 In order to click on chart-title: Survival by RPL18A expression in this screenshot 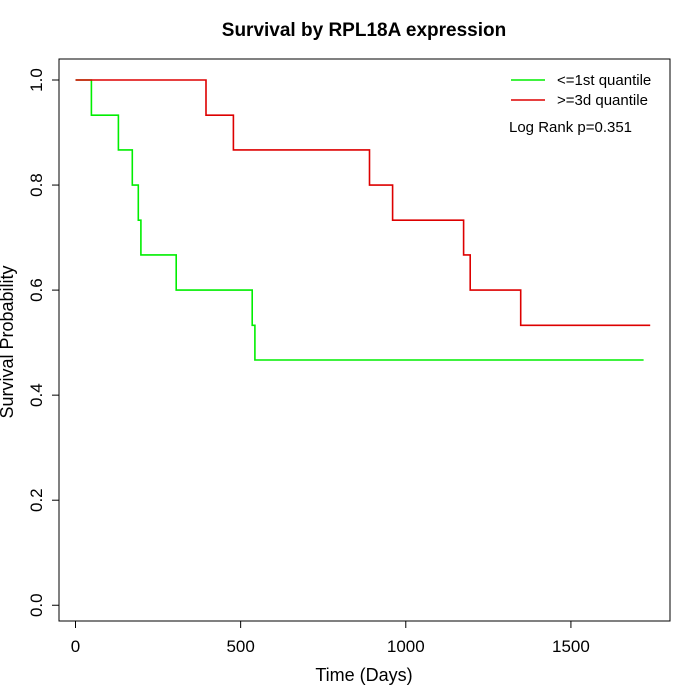, I will do `click(364, 30)`.